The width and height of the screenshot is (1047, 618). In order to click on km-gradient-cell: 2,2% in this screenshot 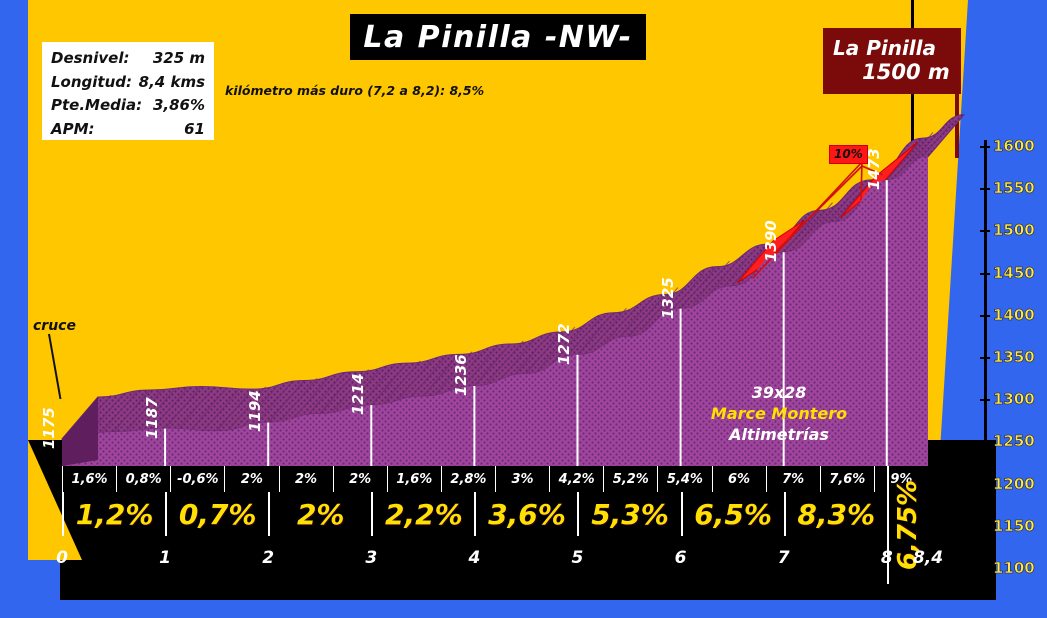, I will do `click(422, 514)`.